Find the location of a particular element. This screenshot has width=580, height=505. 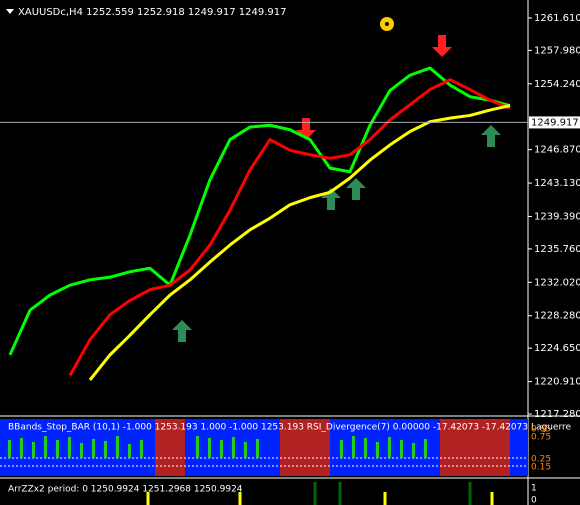

y-tick-label: 1220.910 is located at coordinates (557, 382).